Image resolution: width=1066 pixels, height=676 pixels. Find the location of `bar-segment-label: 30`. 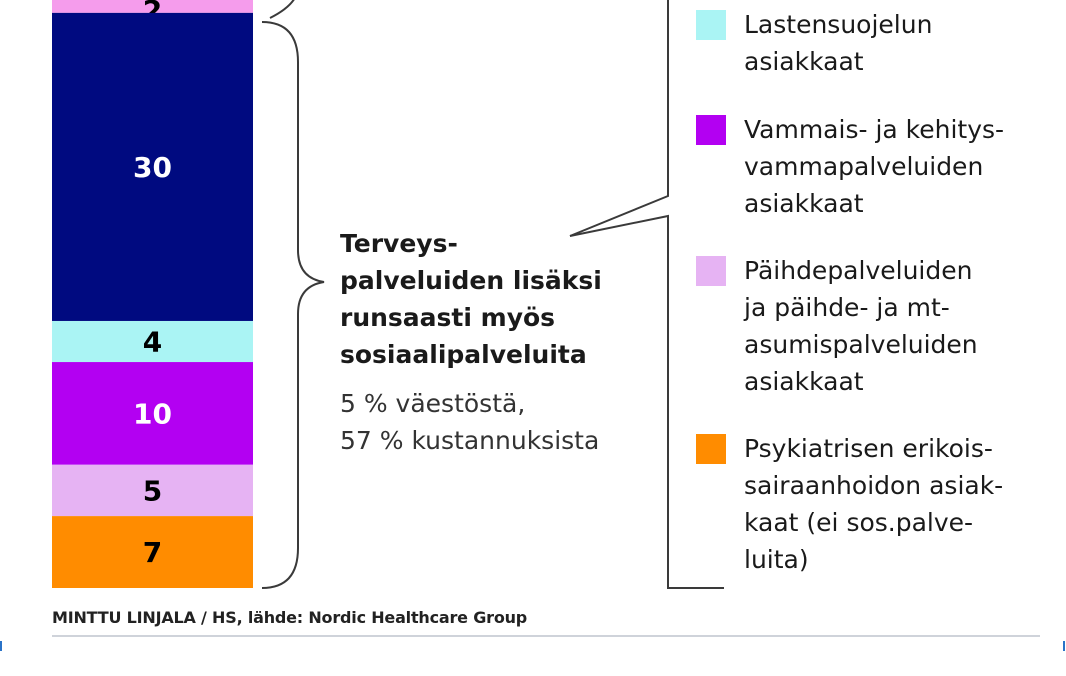

bar-segment-label: 30 is located at coordinates (152, 167).